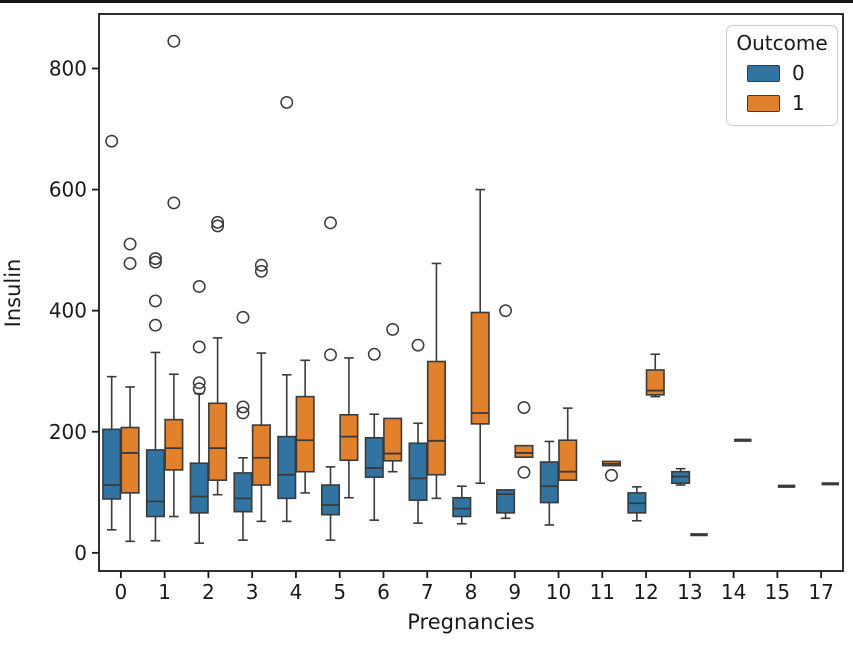 The image size is (853, 649). Describe the element at coordinates (339, 592) in the screenshot. I see `x-tick-label: 5` at that location.